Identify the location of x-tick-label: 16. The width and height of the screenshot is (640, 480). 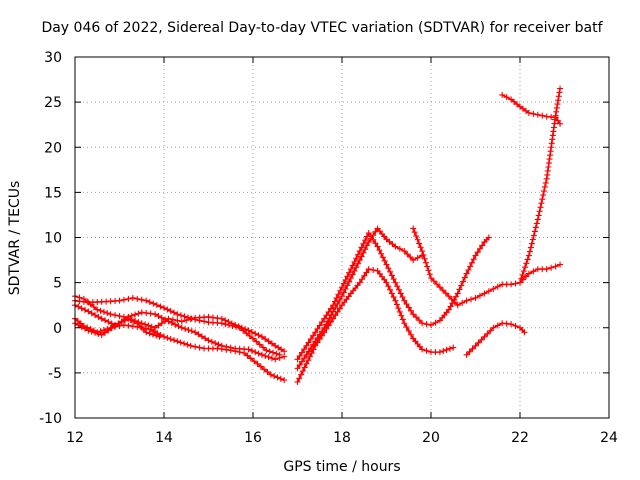
(253, 438).